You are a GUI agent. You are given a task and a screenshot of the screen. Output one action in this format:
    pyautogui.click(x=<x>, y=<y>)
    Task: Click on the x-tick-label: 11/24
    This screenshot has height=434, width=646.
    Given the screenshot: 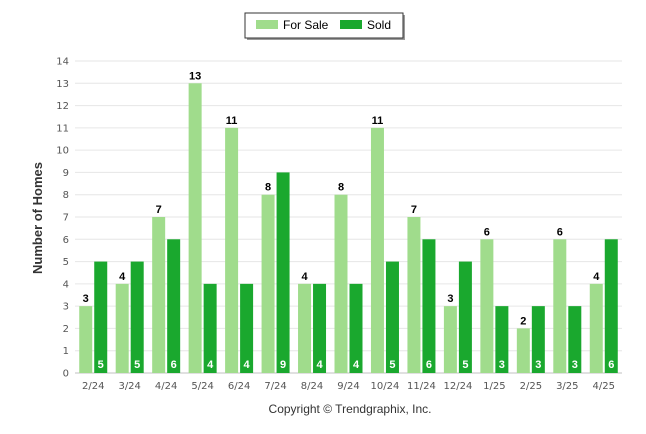 What is the action you would take?
    pyautogui.click(x=421, y=386)
    